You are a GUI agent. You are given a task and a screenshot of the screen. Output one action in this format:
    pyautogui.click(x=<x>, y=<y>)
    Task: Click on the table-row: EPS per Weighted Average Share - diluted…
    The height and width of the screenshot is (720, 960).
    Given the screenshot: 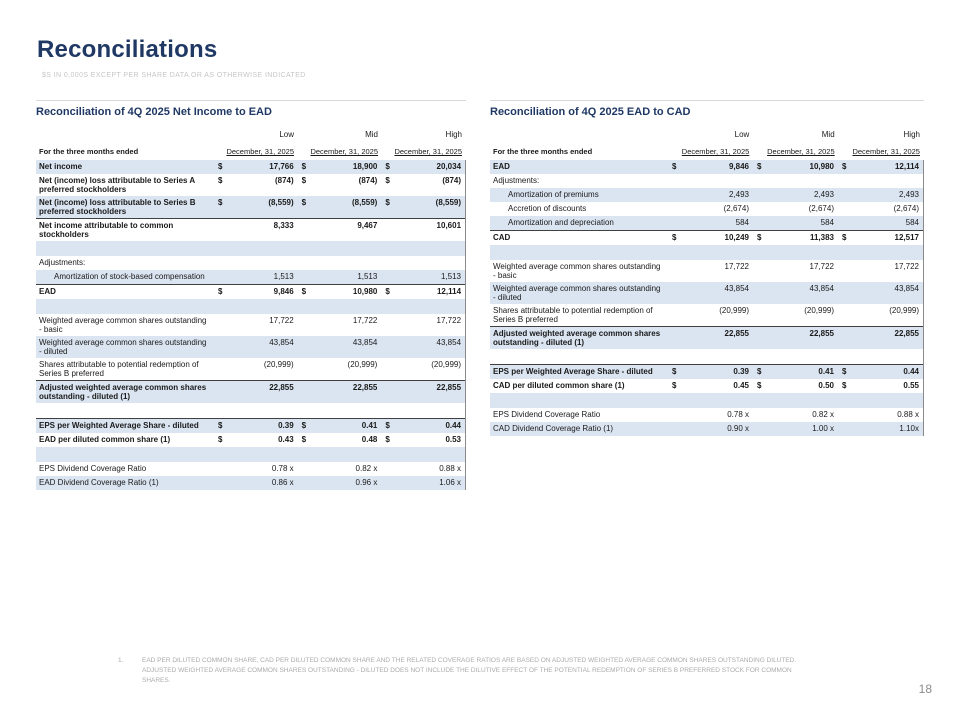 What is the action you would take?
    pyautogui.click(x=706, y=371)
    